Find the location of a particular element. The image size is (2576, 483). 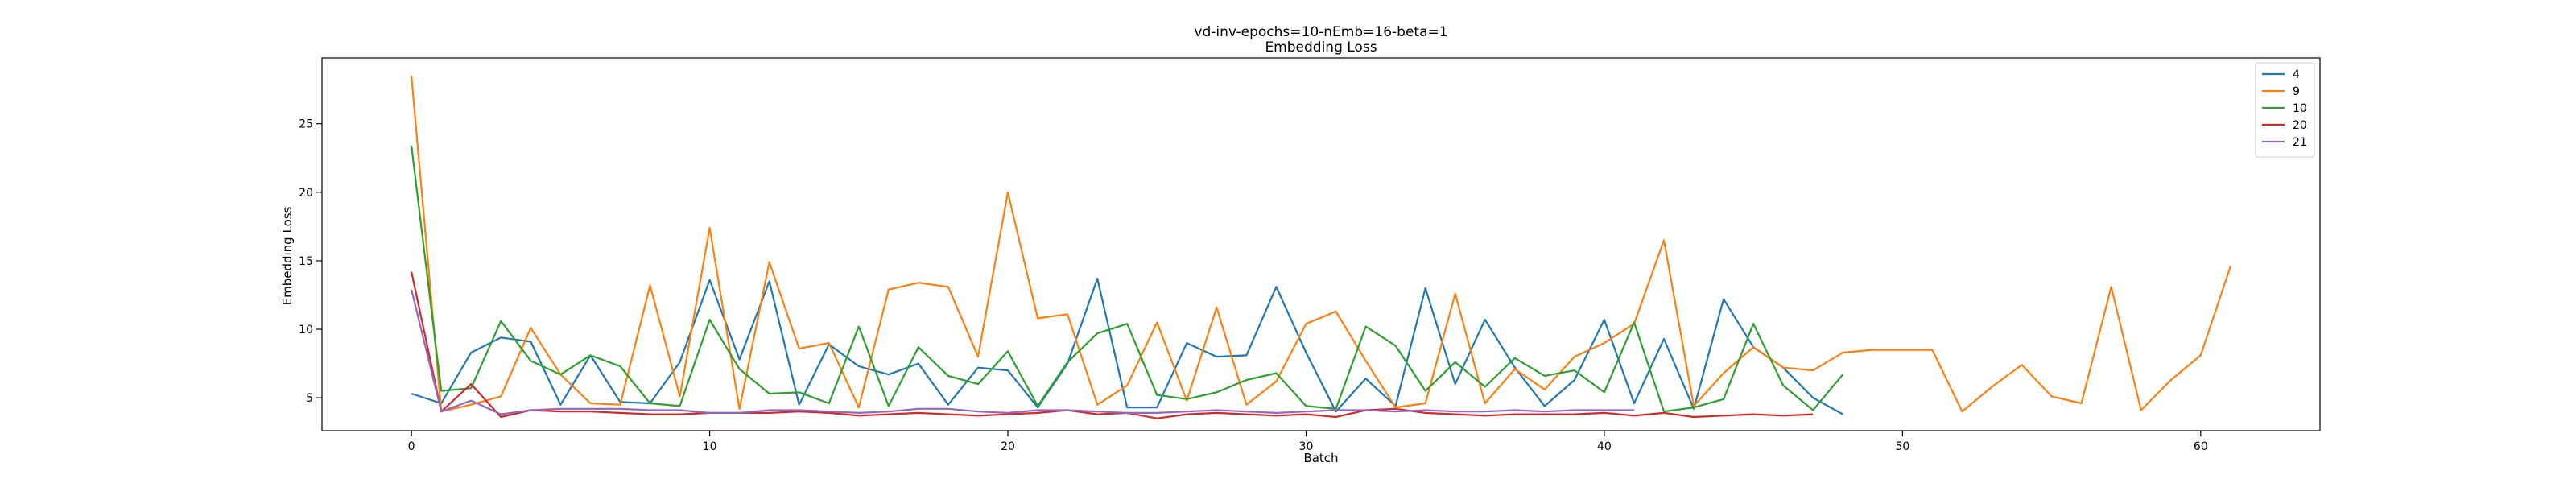

x-tick-label: 0 is located at coordinates (411, 446).